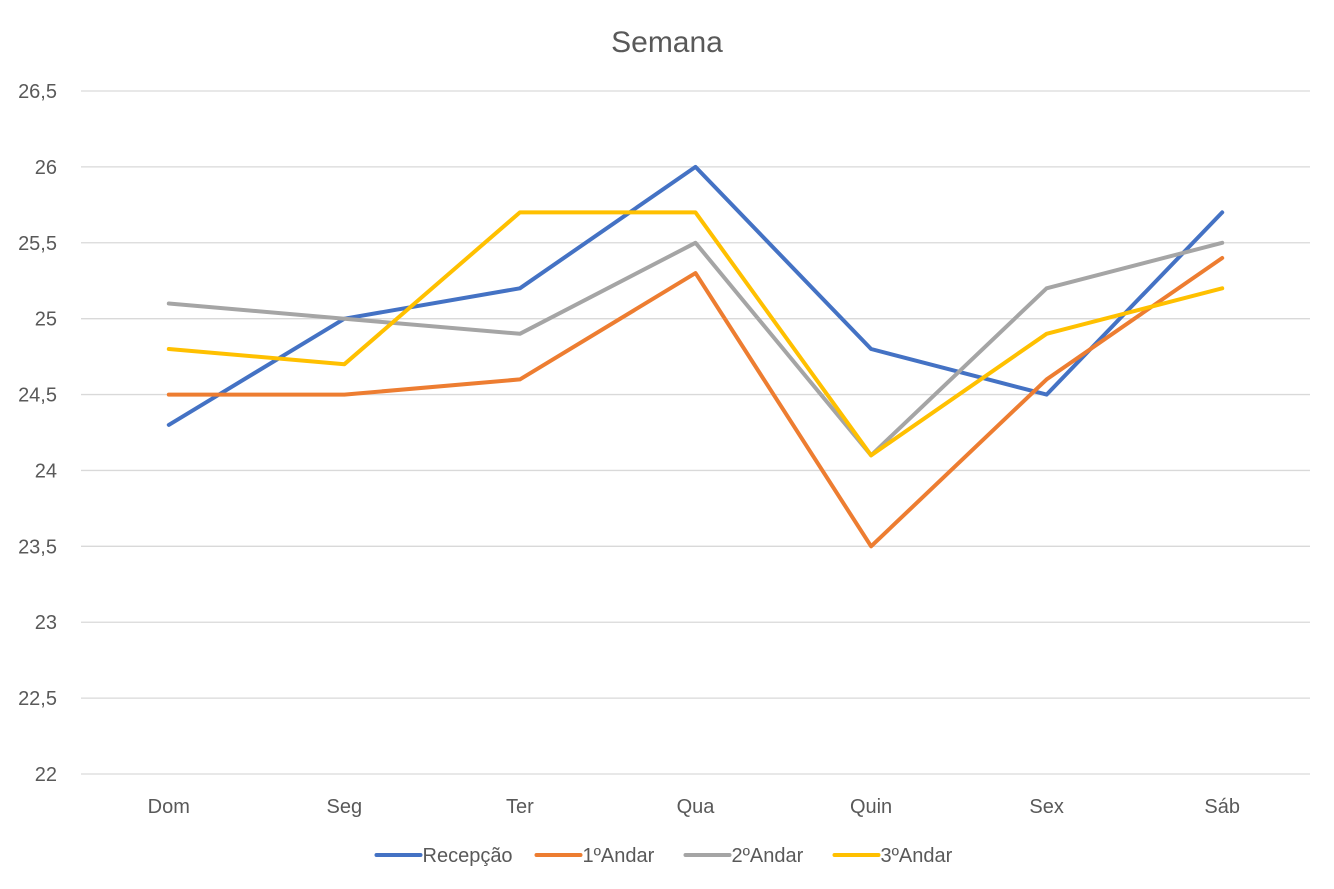 The width and height of the screenshot is (1334, 889). What do you see at coordinates (520, 807) in the screenshot?
I see `x-tick-label: Ter` at bounding box center [520, 807].